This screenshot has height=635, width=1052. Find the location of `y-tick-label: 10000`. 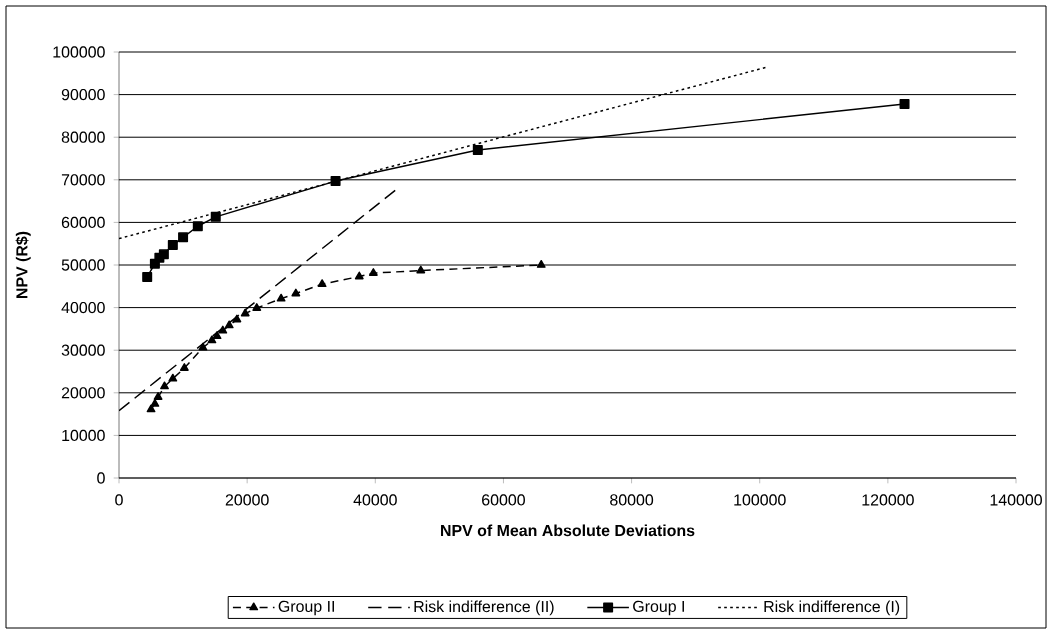

y-tick-label: 10000 is located at coordinates (83, 435).